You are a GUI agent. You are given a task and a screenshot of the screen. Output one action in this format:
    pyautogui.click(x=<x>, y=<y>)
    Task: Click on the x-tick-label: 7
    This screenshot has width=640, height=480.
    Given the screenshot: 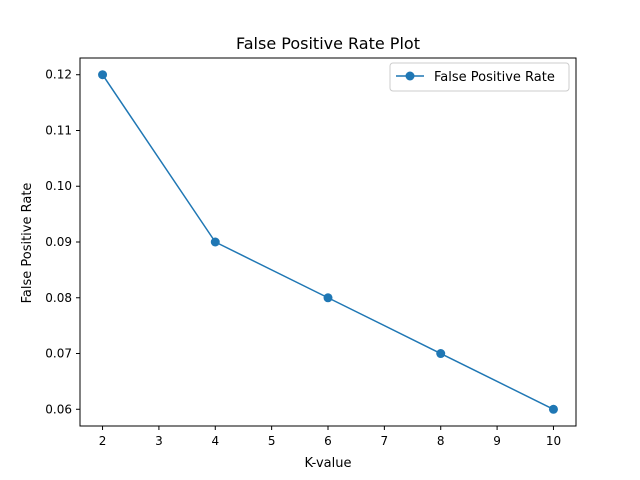 What is the action you would take?
    pyautogui.click(x=385, y=441)
    